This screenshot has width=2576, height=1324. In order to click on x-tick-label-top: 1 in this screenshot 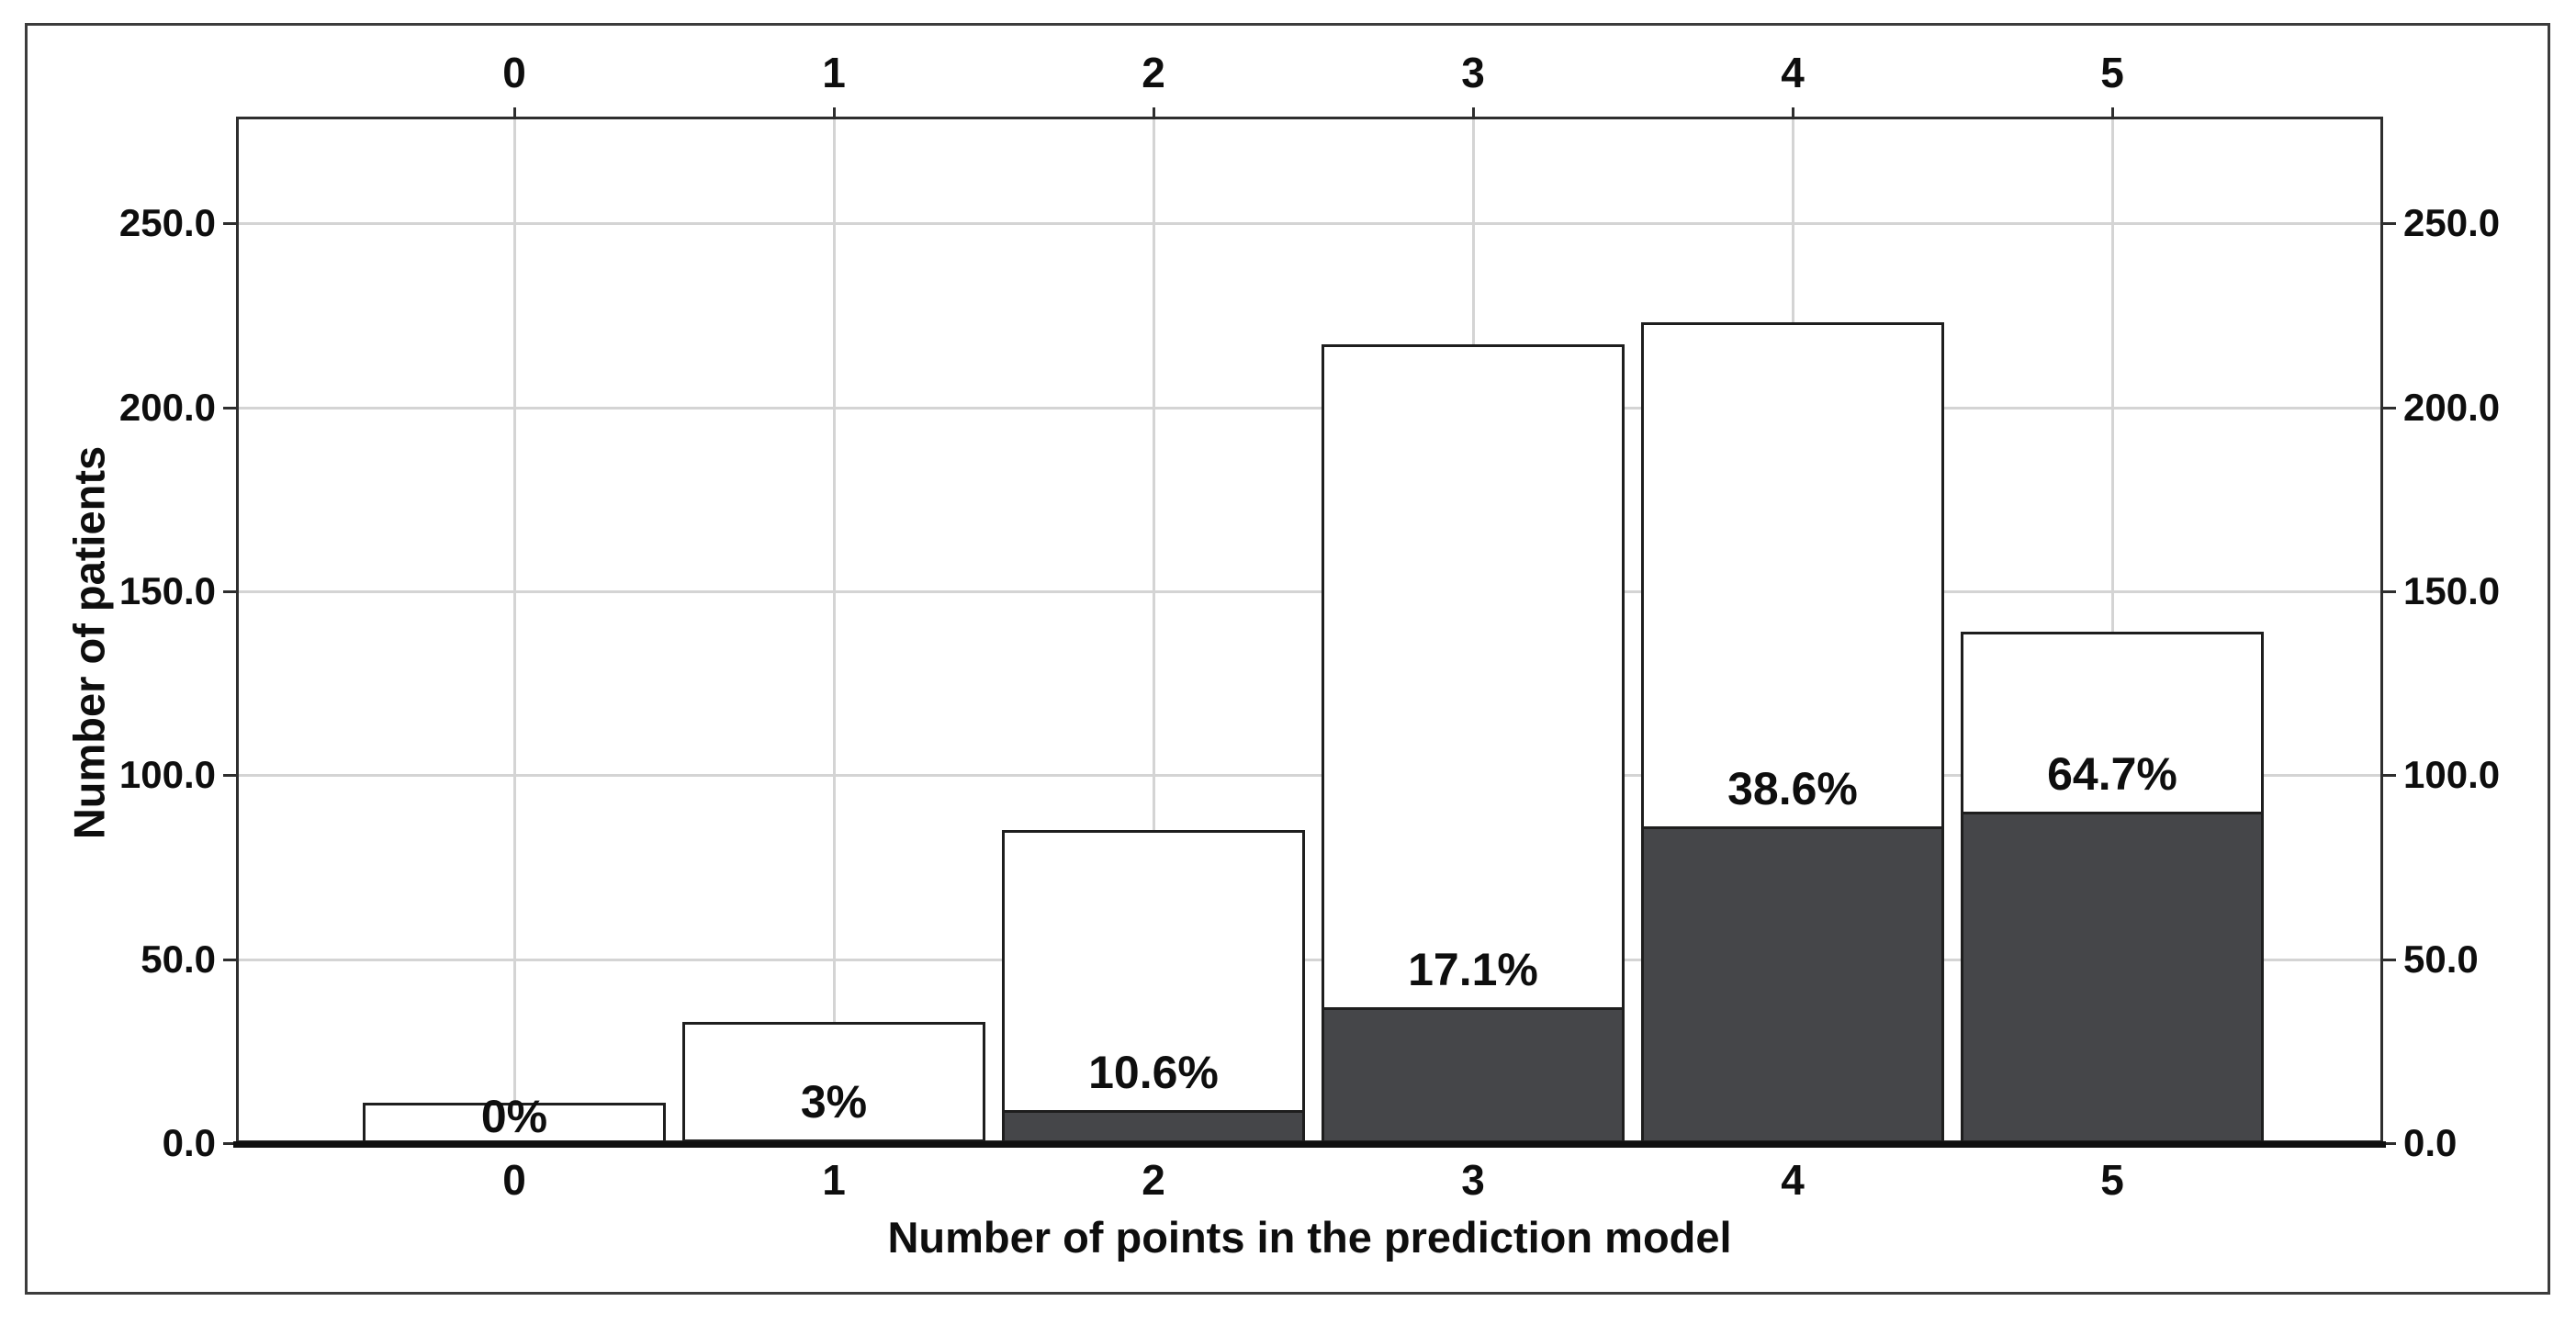, I will do `click(834, 73)`.